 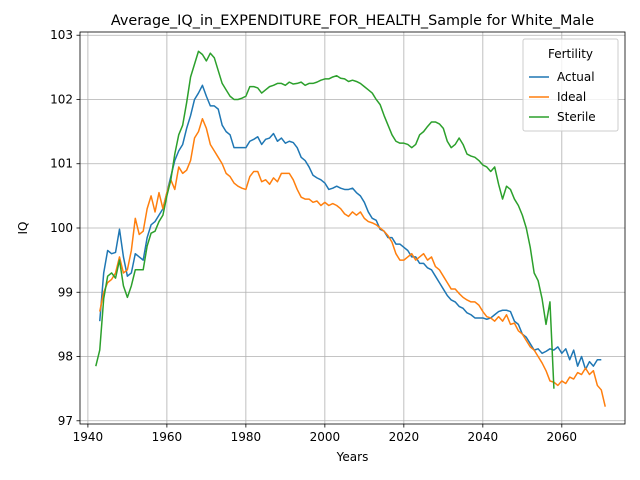 What do you see at coordinates (61, 99) in the screenshot?
I see `y-tick-label: 102` at bounding box center [61, 99].